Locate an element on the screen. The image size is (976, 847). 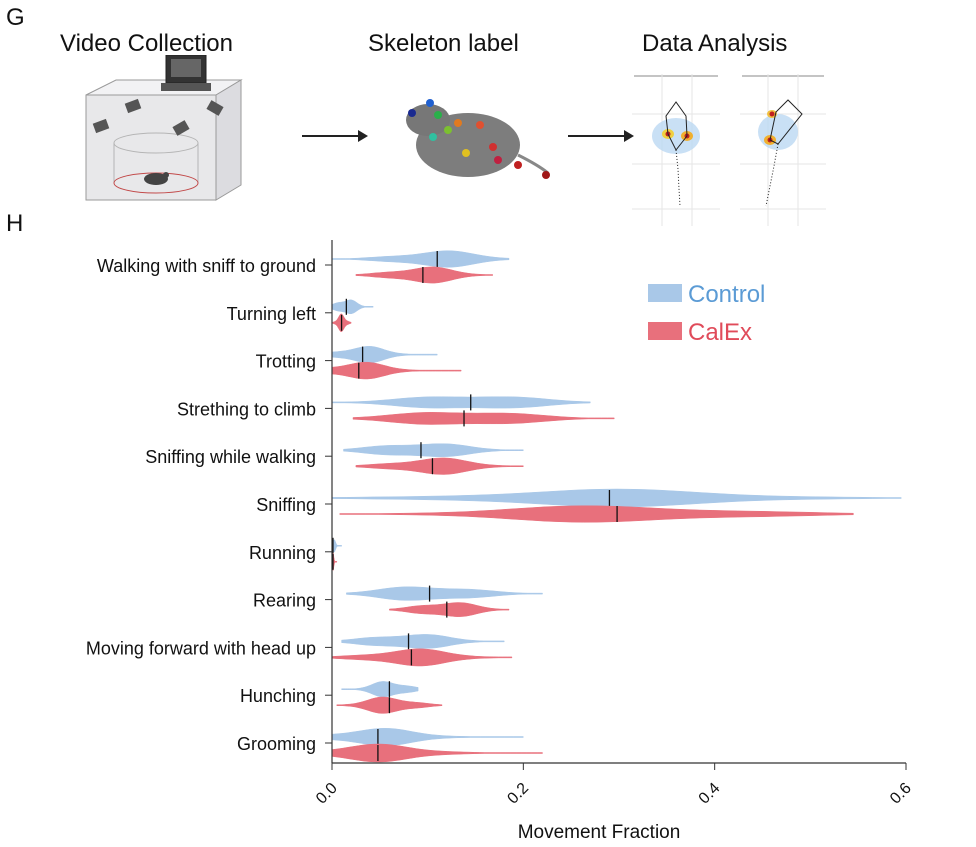
legend-swatch-control is located at coordinates (665, 293).